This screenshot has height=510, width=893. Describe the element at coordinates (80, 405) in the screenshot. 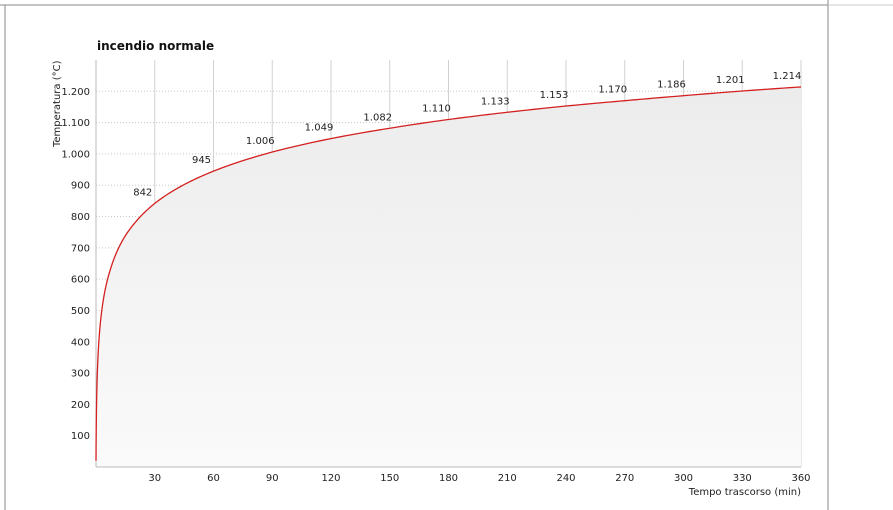

I see `y-tick-label: 200` at that location.